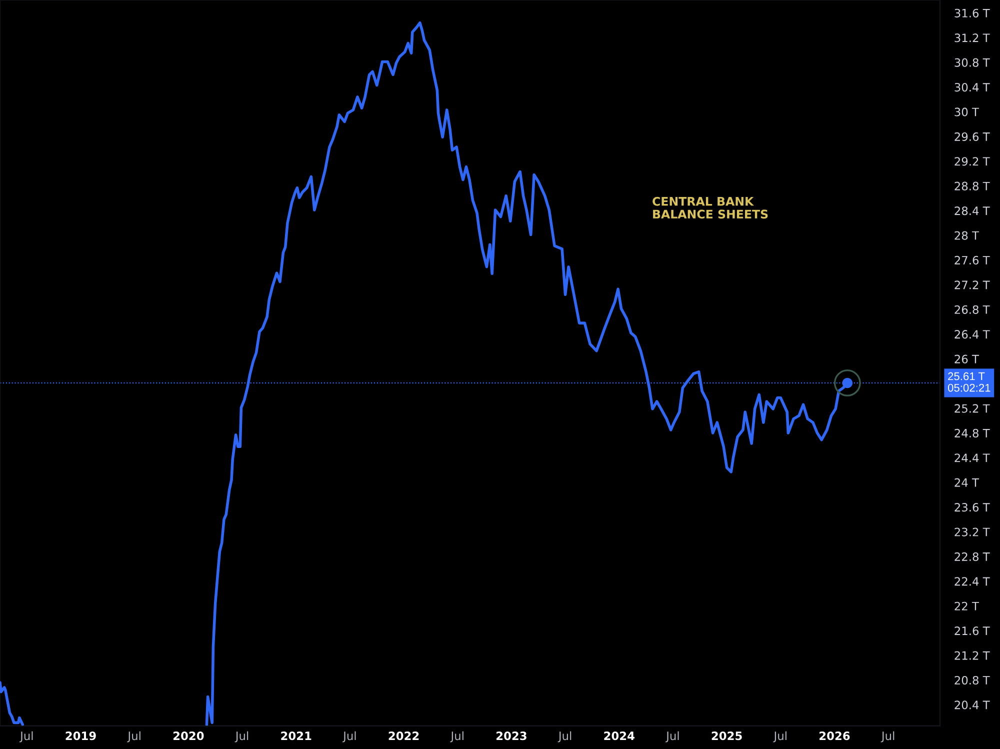 The image size is (1000, 749). What do you see at coordinates (972, 87) in the screenshot?
I see `y-tick-label: 30.4 T` at bounding box center [972, 87].